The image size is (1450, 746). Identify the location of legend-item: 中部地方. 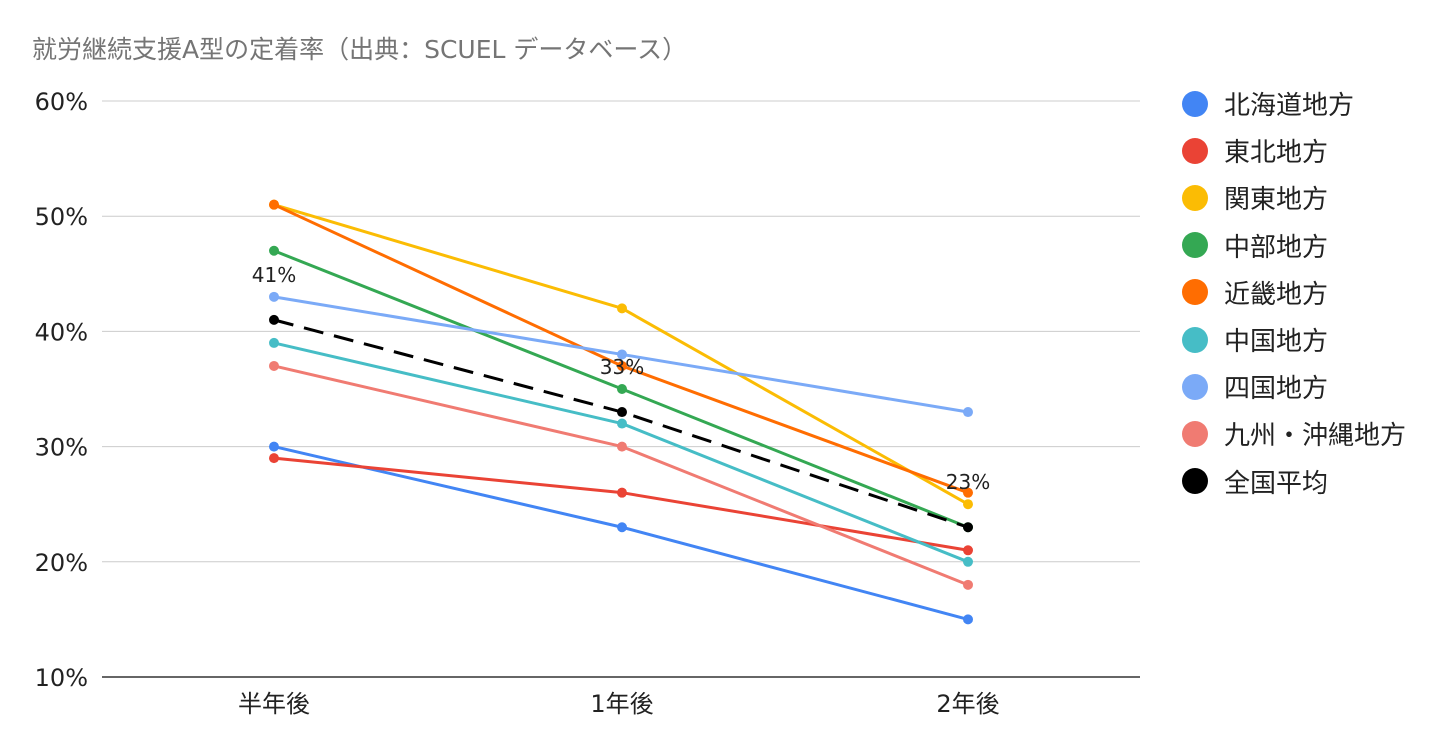
(1294, 245).